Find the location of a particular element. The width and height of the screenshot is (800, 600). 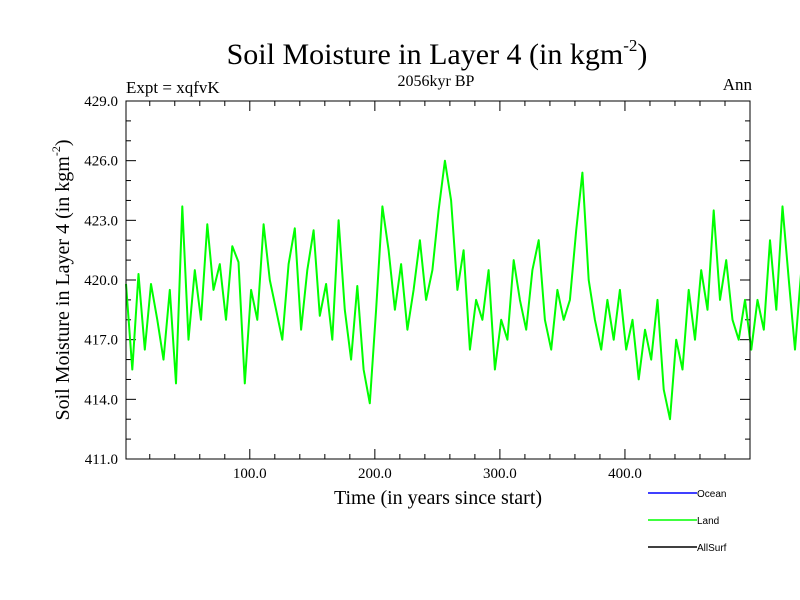

y-axis-title-text: Soil Moisture in Layer 4 (in kgm is located at coordinates (63, 288).